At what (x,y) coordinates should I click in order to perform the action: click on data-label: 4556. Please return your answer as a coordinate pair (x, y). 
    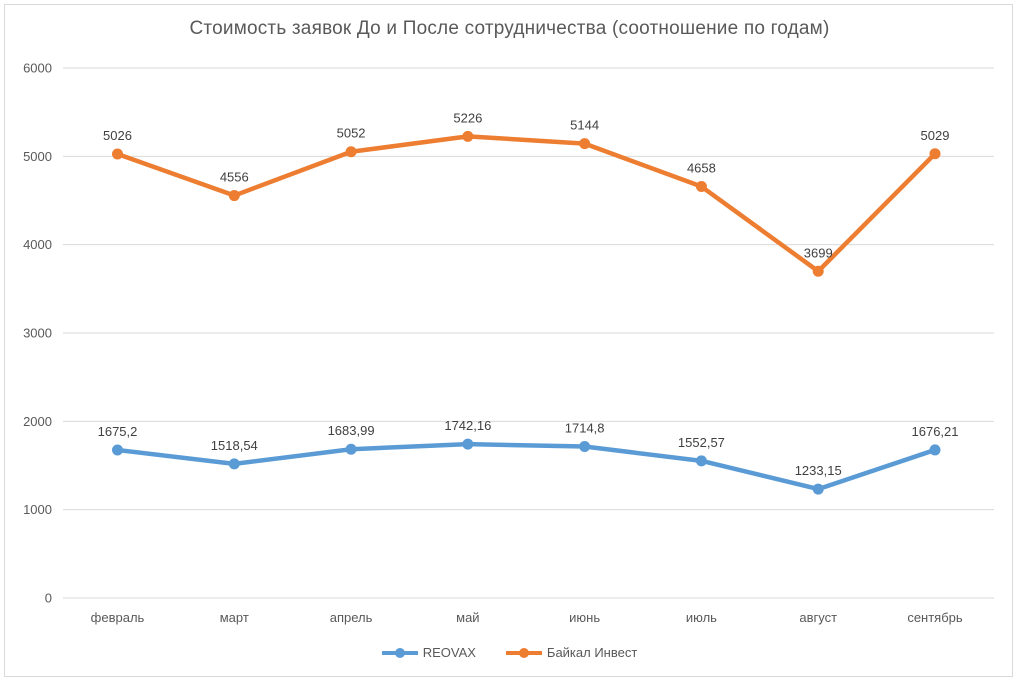
    Looking at the image, I should click on (234, 177).